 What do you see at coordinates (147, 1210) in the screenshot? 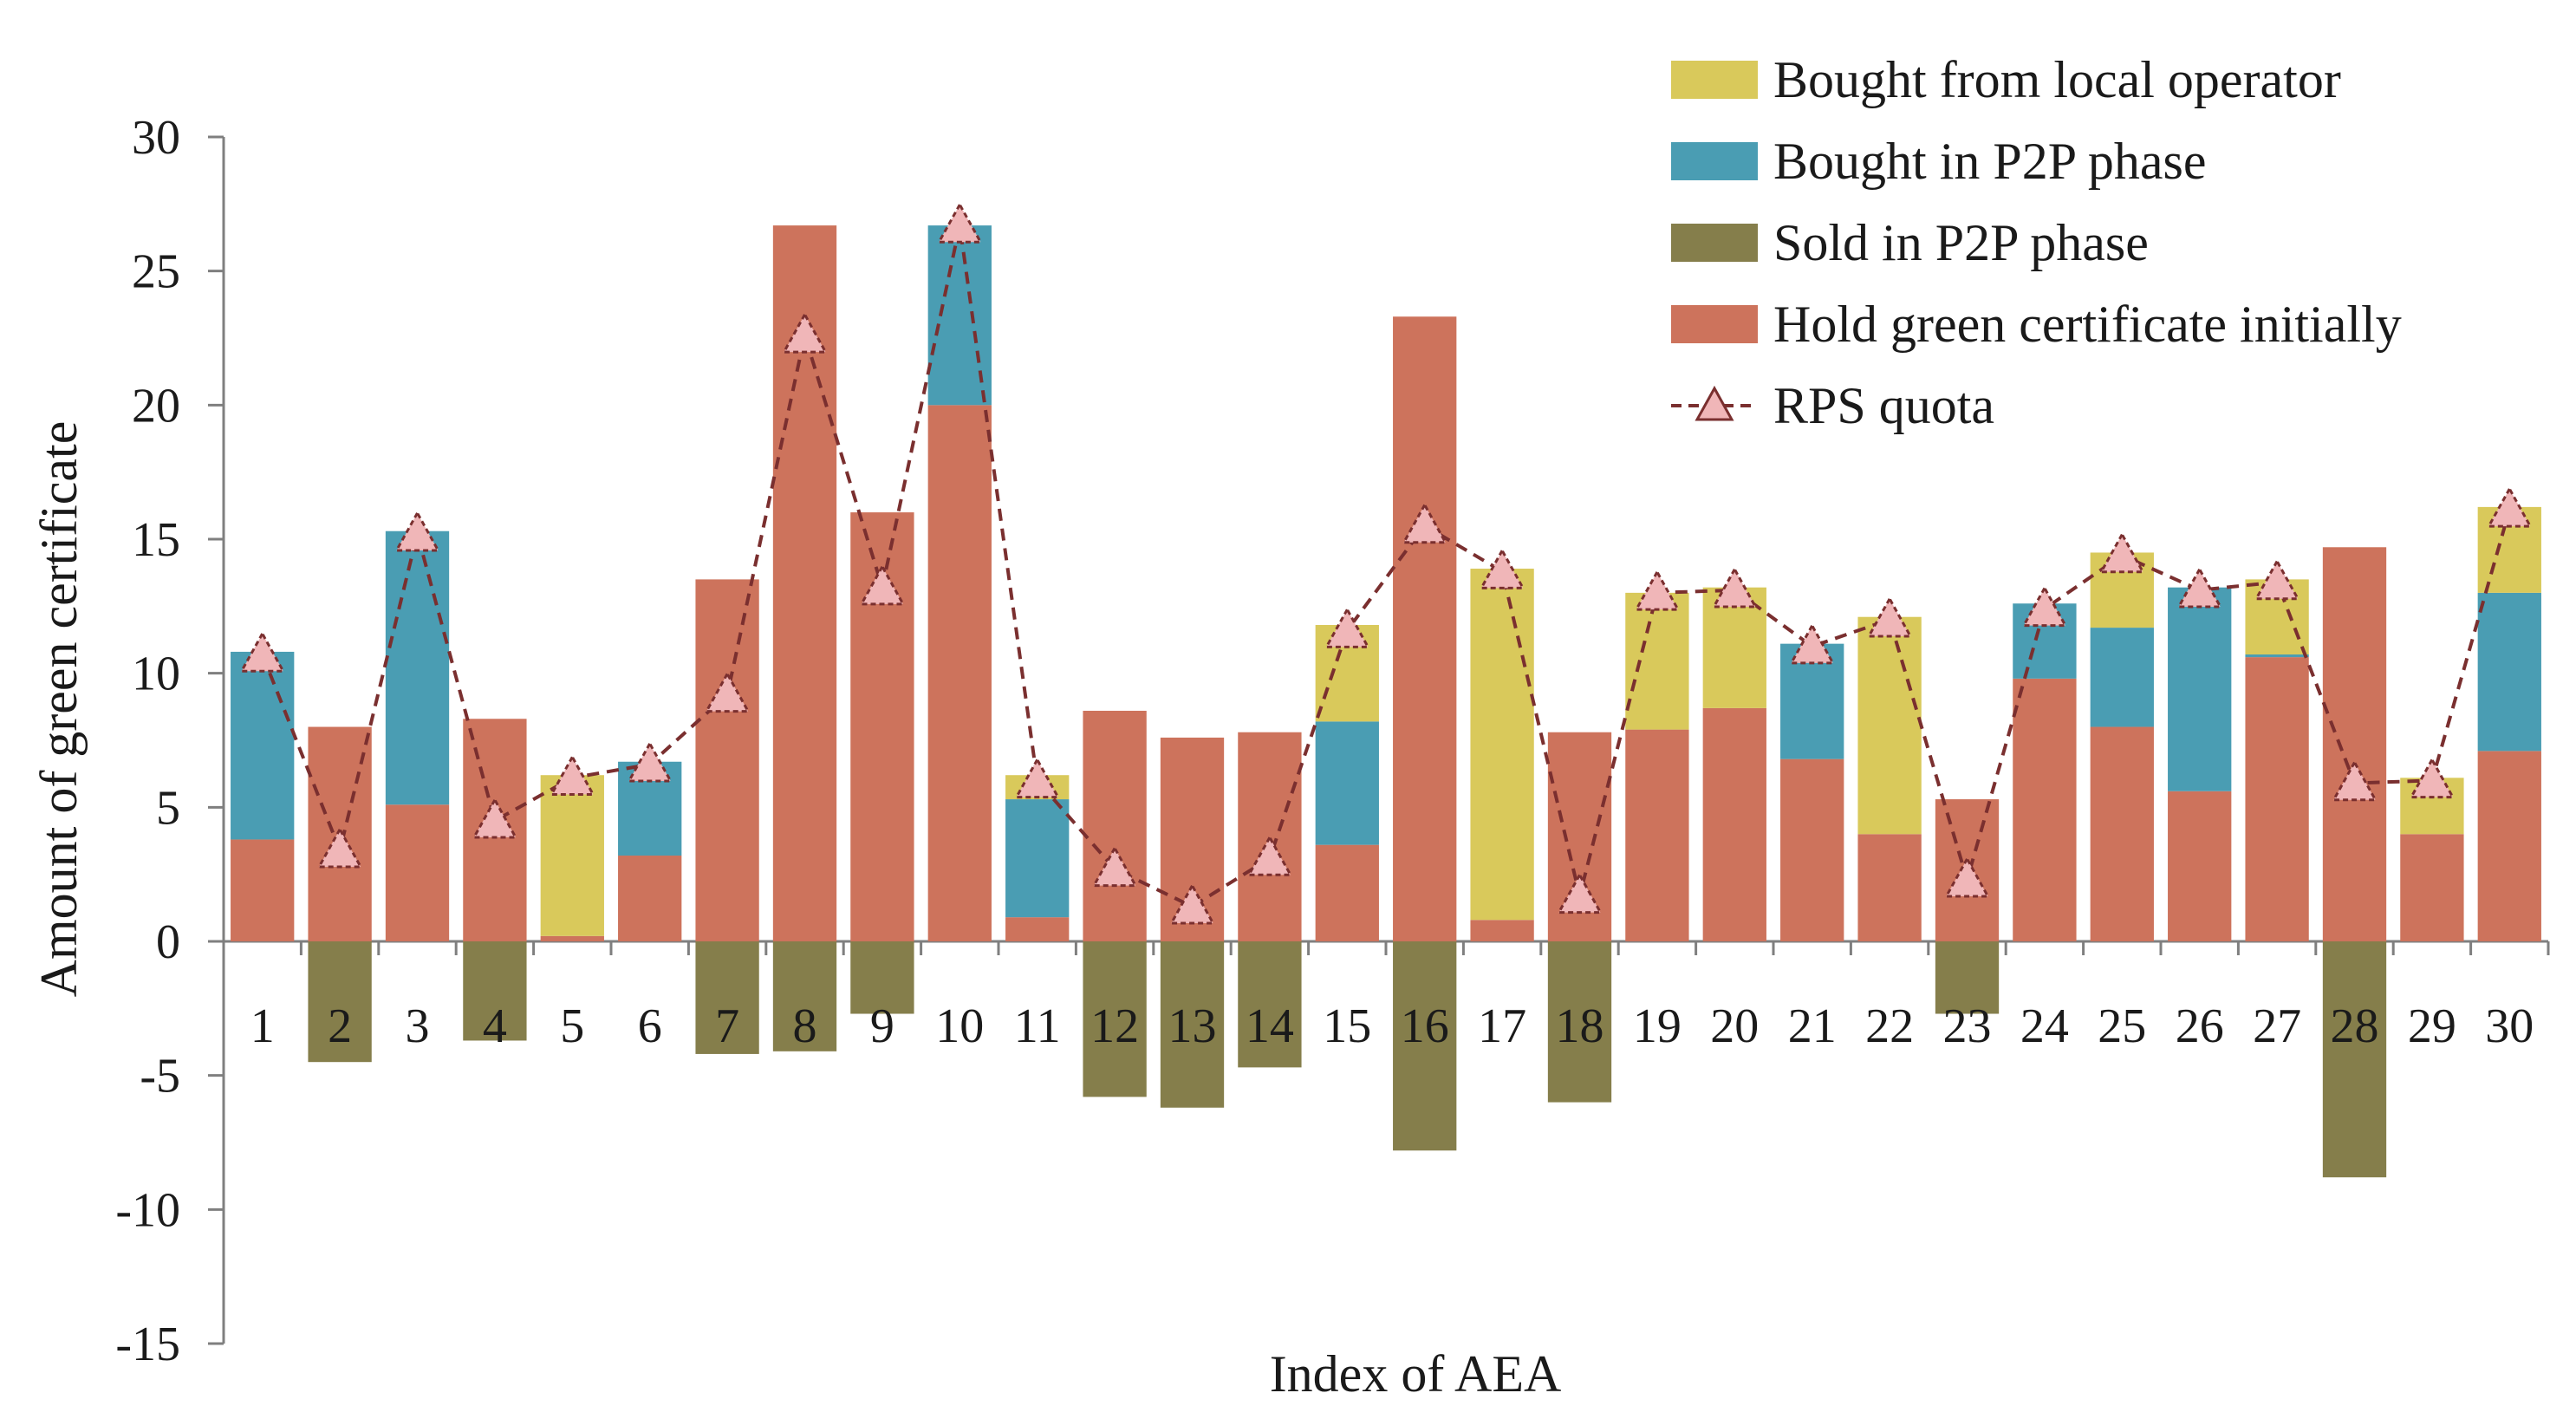
I see `y-tick-label: -10` at bounding box center [147, 1210].